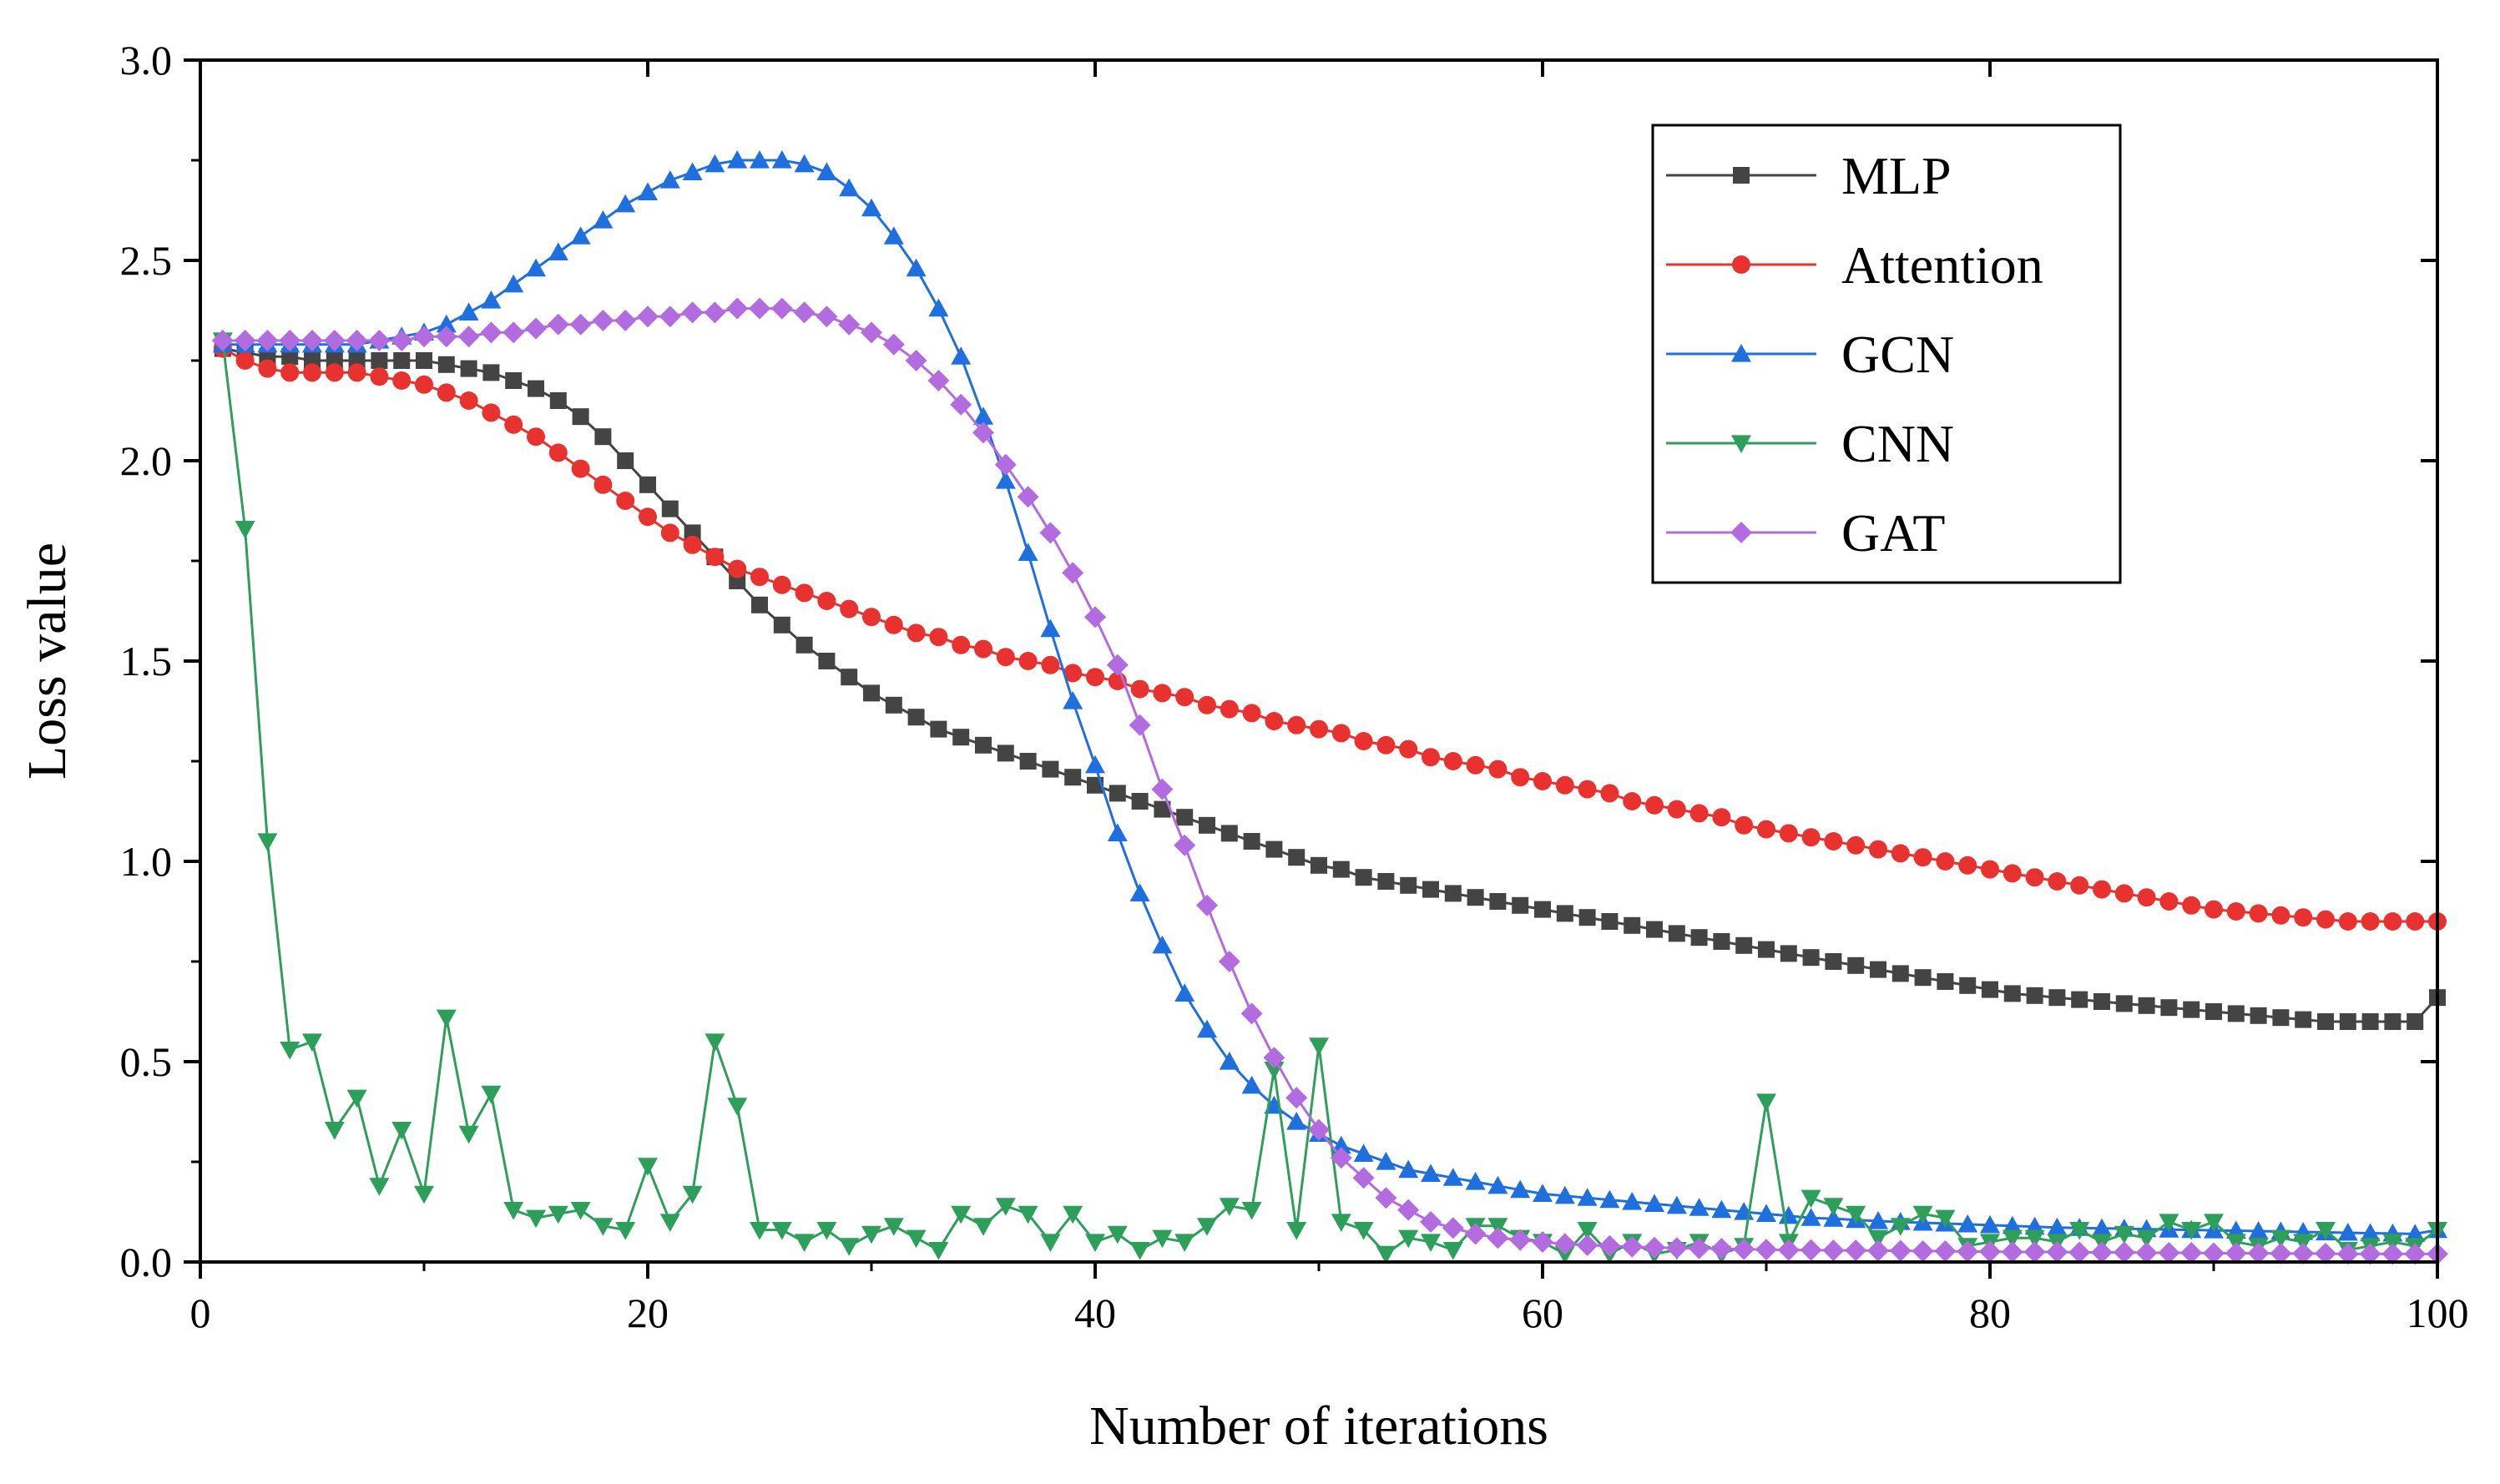 This screenshot has height=1484, width=2500. What do you see at coordinates (1095, 1313) in the screenshot?
I see `x-tick-label: 40` at bounding box center [1095, 1313].